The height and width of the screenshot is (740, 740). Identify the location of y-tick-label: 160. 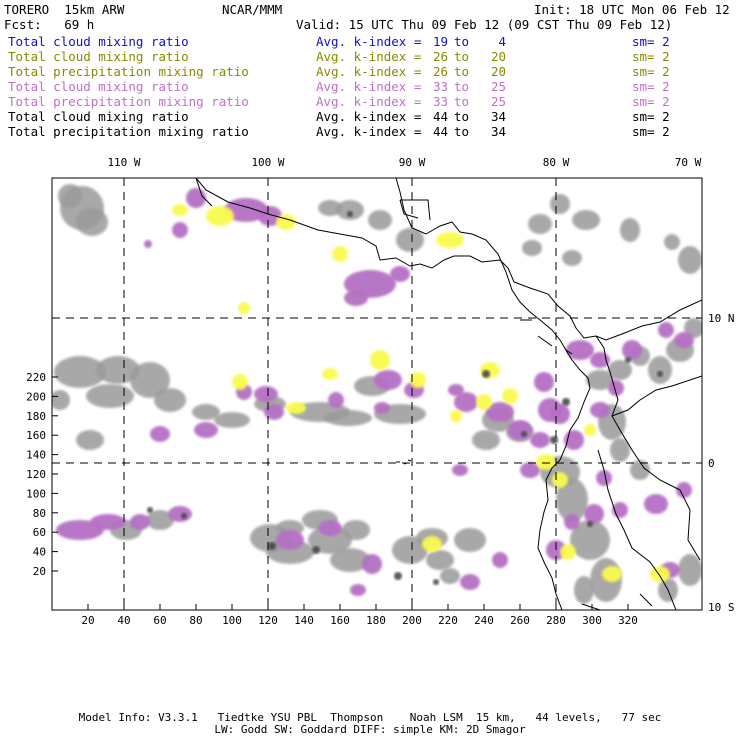
(36, 435).